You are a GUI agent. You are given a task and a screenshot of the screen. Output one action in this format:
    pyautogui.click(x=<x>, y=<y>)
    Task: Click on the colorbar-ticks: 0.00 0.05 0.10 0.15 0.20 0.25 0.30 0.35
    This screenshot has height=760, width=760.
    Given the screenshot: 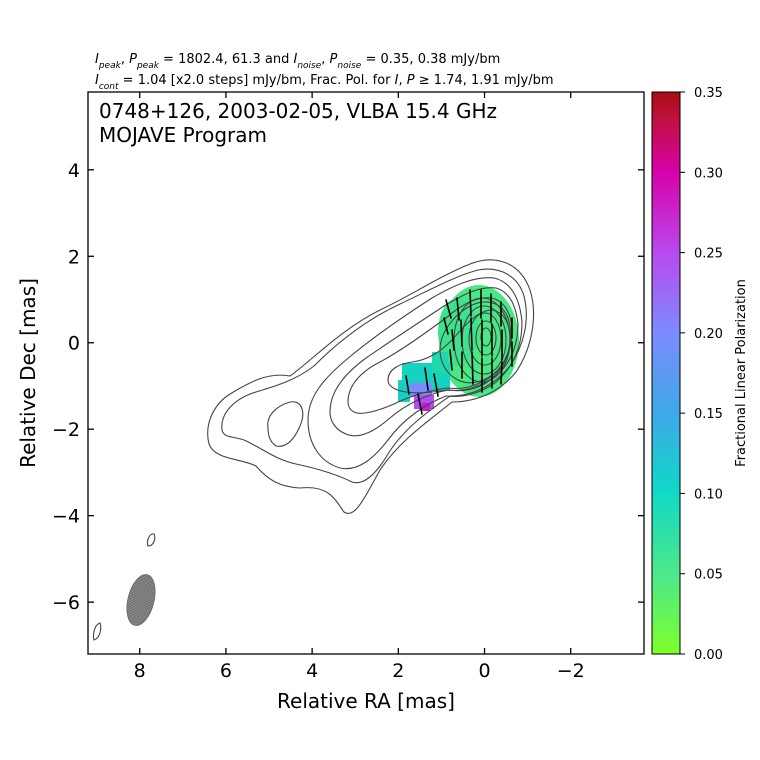 What is the action you would take?
    pyautogui.click(x=701, y=374)
    